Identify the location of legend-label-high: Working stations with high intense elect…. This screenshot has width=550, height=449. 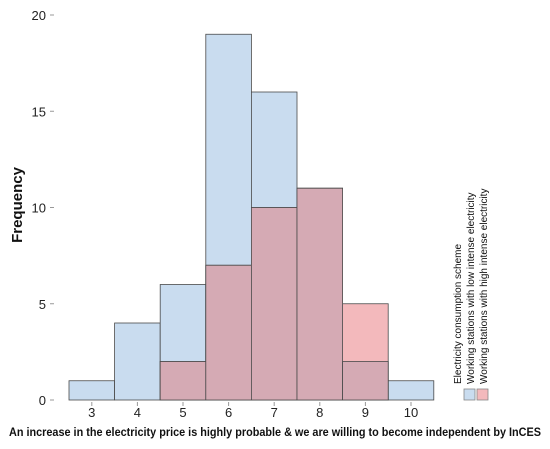
(484, 286).